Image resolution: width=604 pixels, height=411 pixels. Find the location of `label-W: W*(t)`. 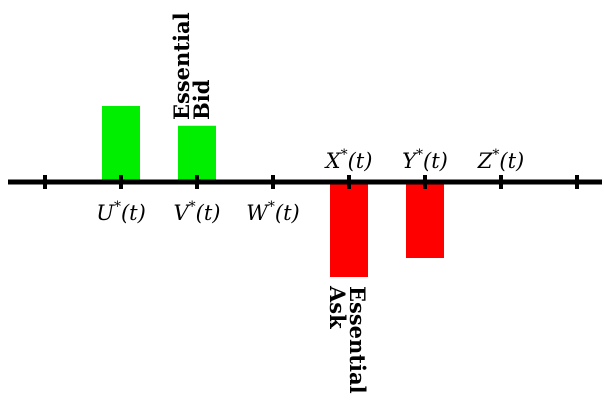

label-W: W*(t) is located at coordinates (272, 212).